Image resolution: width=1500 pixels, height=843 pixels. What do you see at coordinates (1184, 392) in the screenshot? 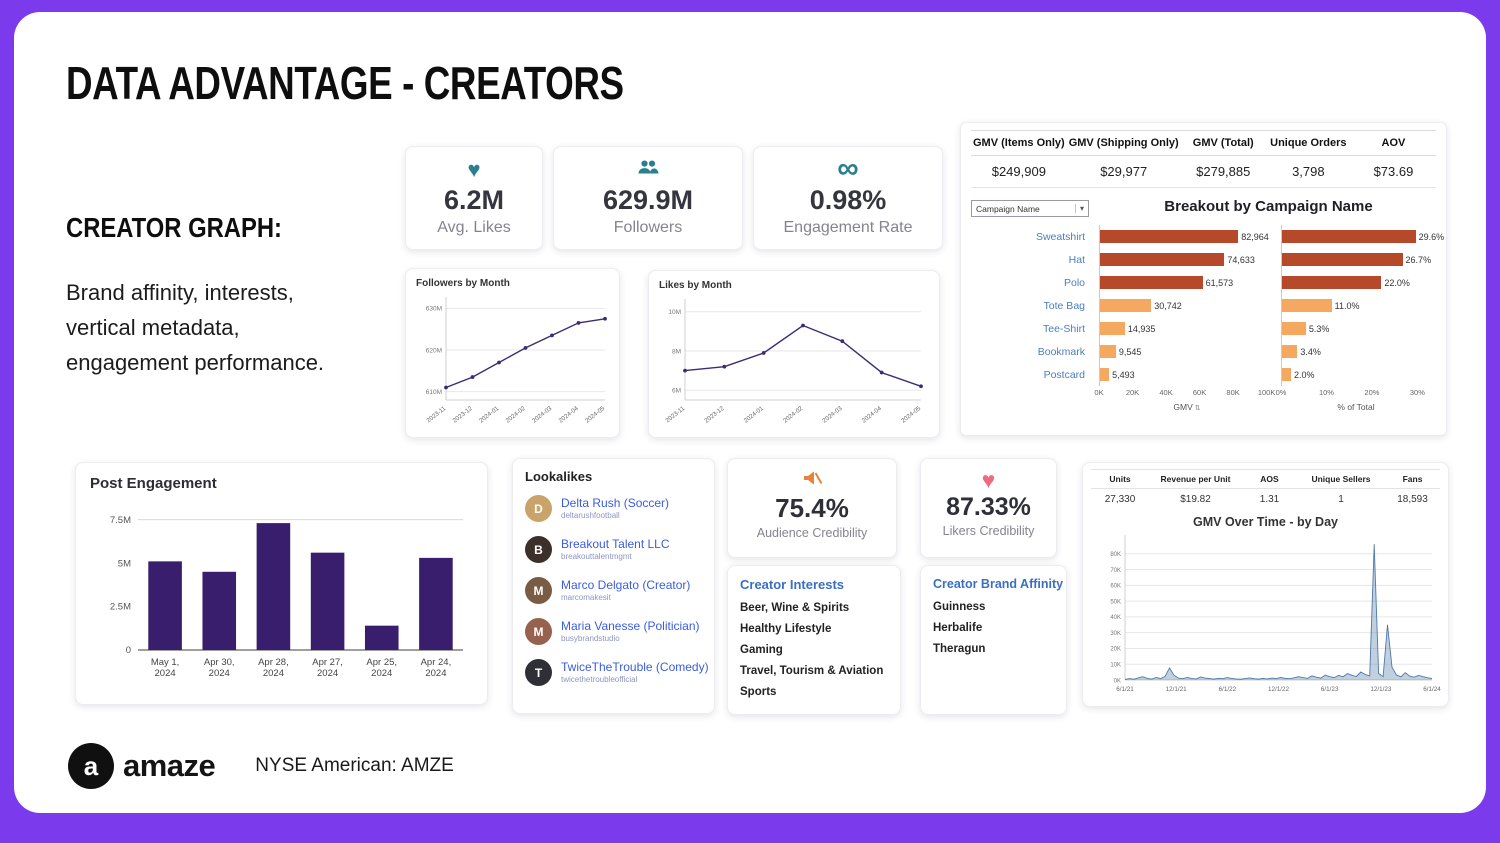
I see `gmv-axis-ticks: 0K 20K 40K 60K 80K 100K` at bounding box center [1184, 392].